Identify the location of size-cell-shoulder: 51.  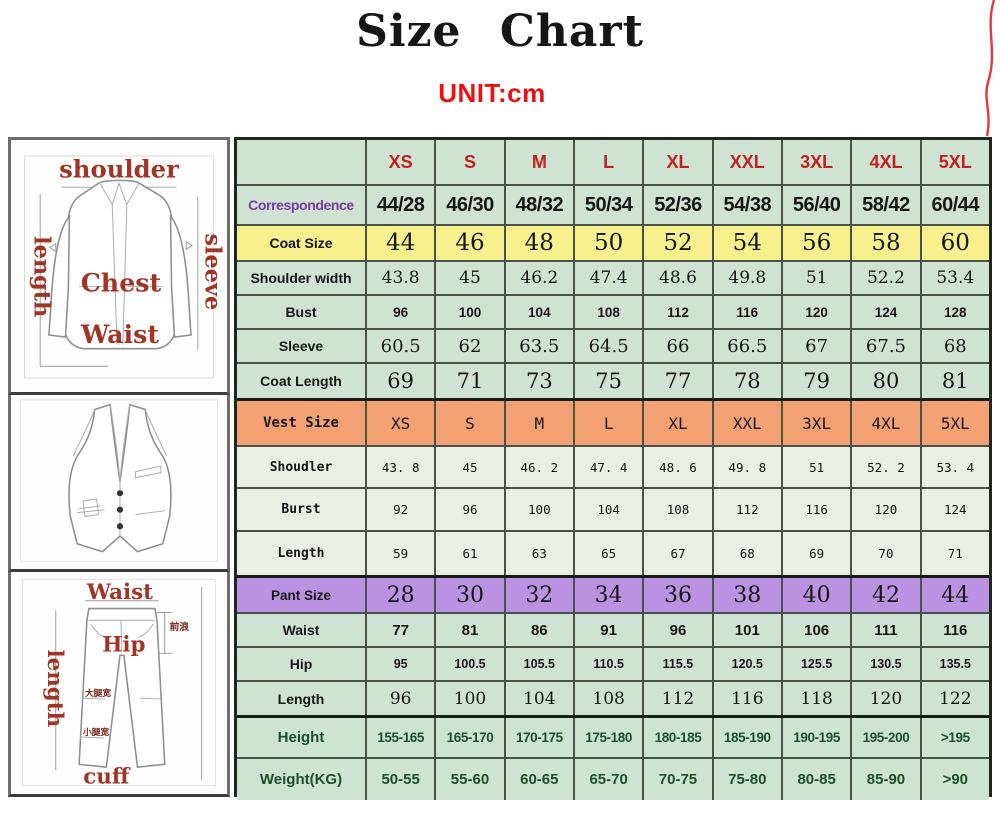
(815, 278).